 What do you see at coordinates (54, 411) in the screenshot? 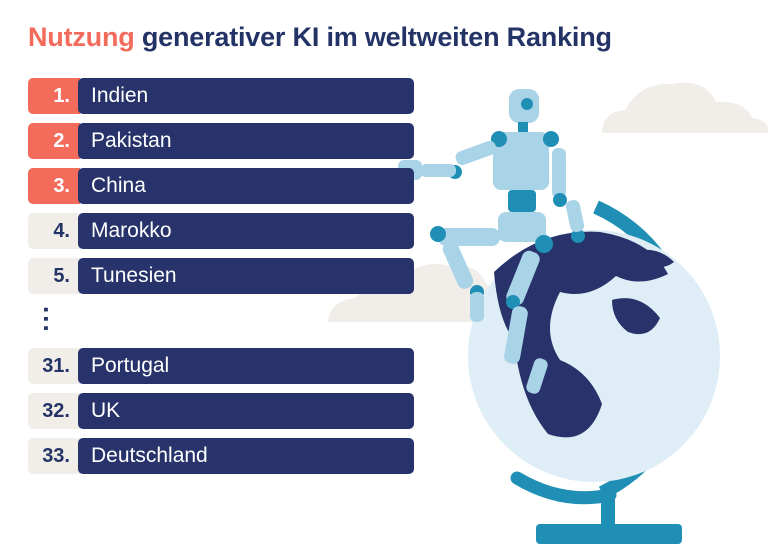
I see `rank-number: 32.` at bounding box center [54, 411].